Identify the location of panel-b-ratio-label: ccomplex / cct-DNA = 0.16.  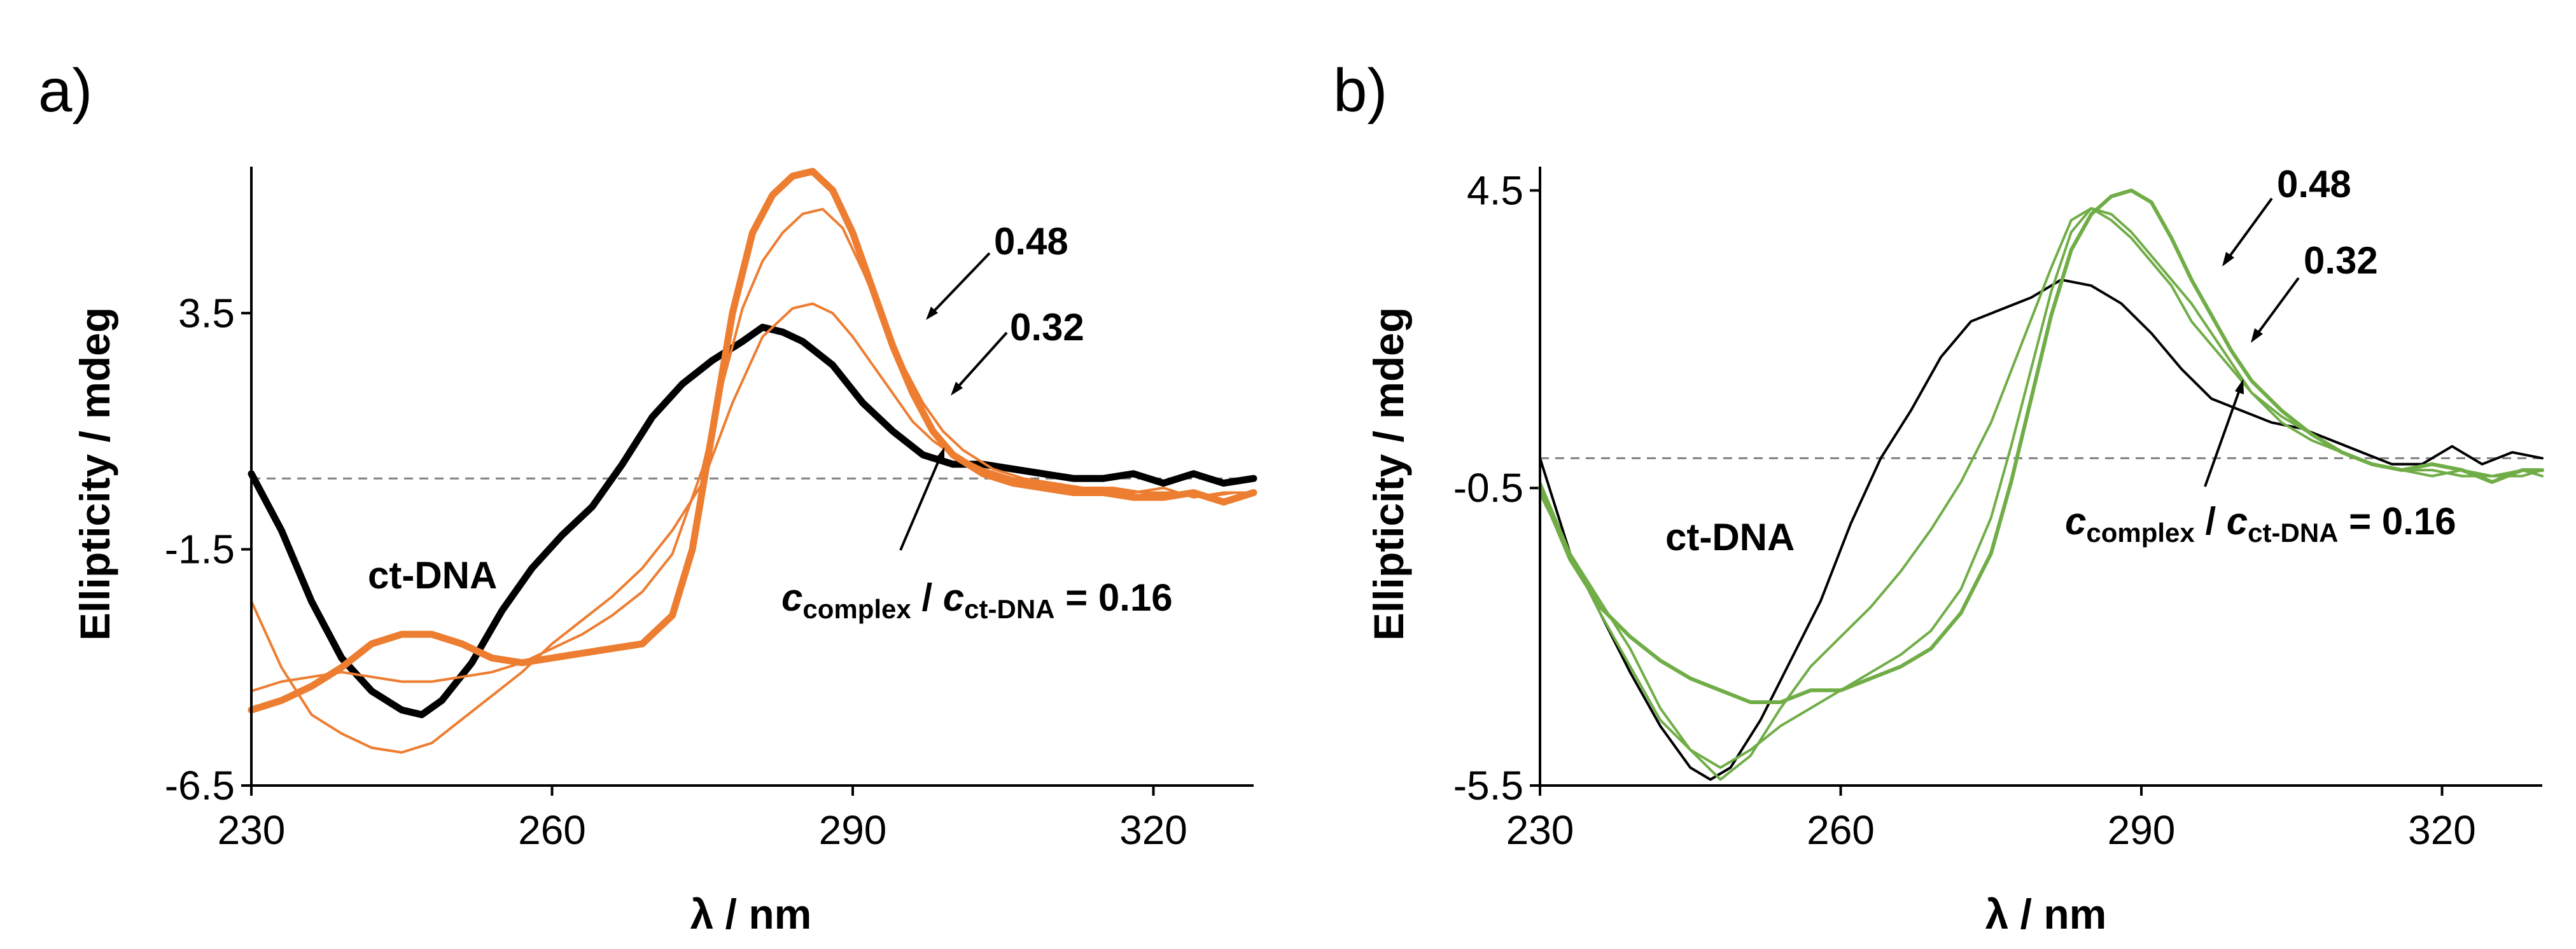
(2260, 524).